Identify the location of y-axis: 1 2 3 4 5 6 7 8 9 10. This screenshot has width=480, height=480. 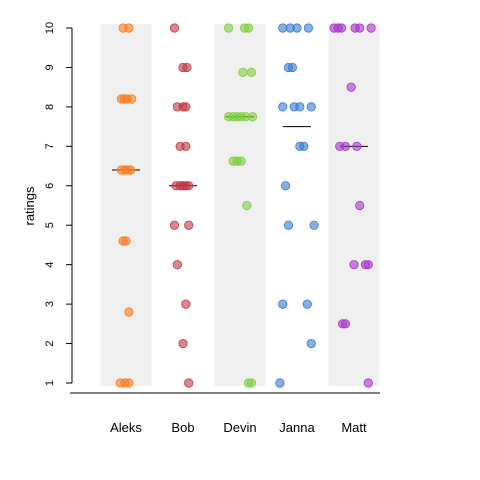
(58, 204).